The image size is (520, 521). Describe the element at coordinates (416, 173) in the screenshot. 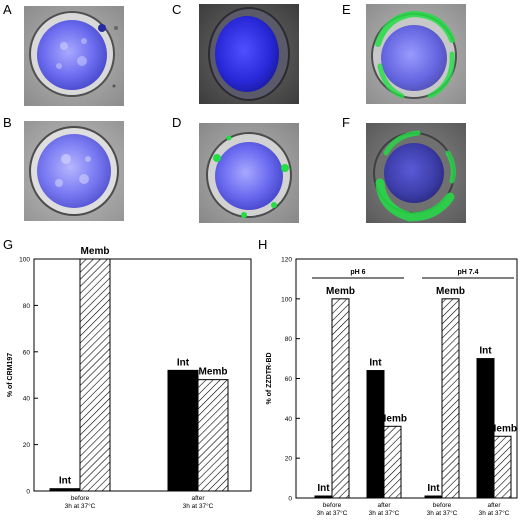

I see `micrograph-f` at that location.